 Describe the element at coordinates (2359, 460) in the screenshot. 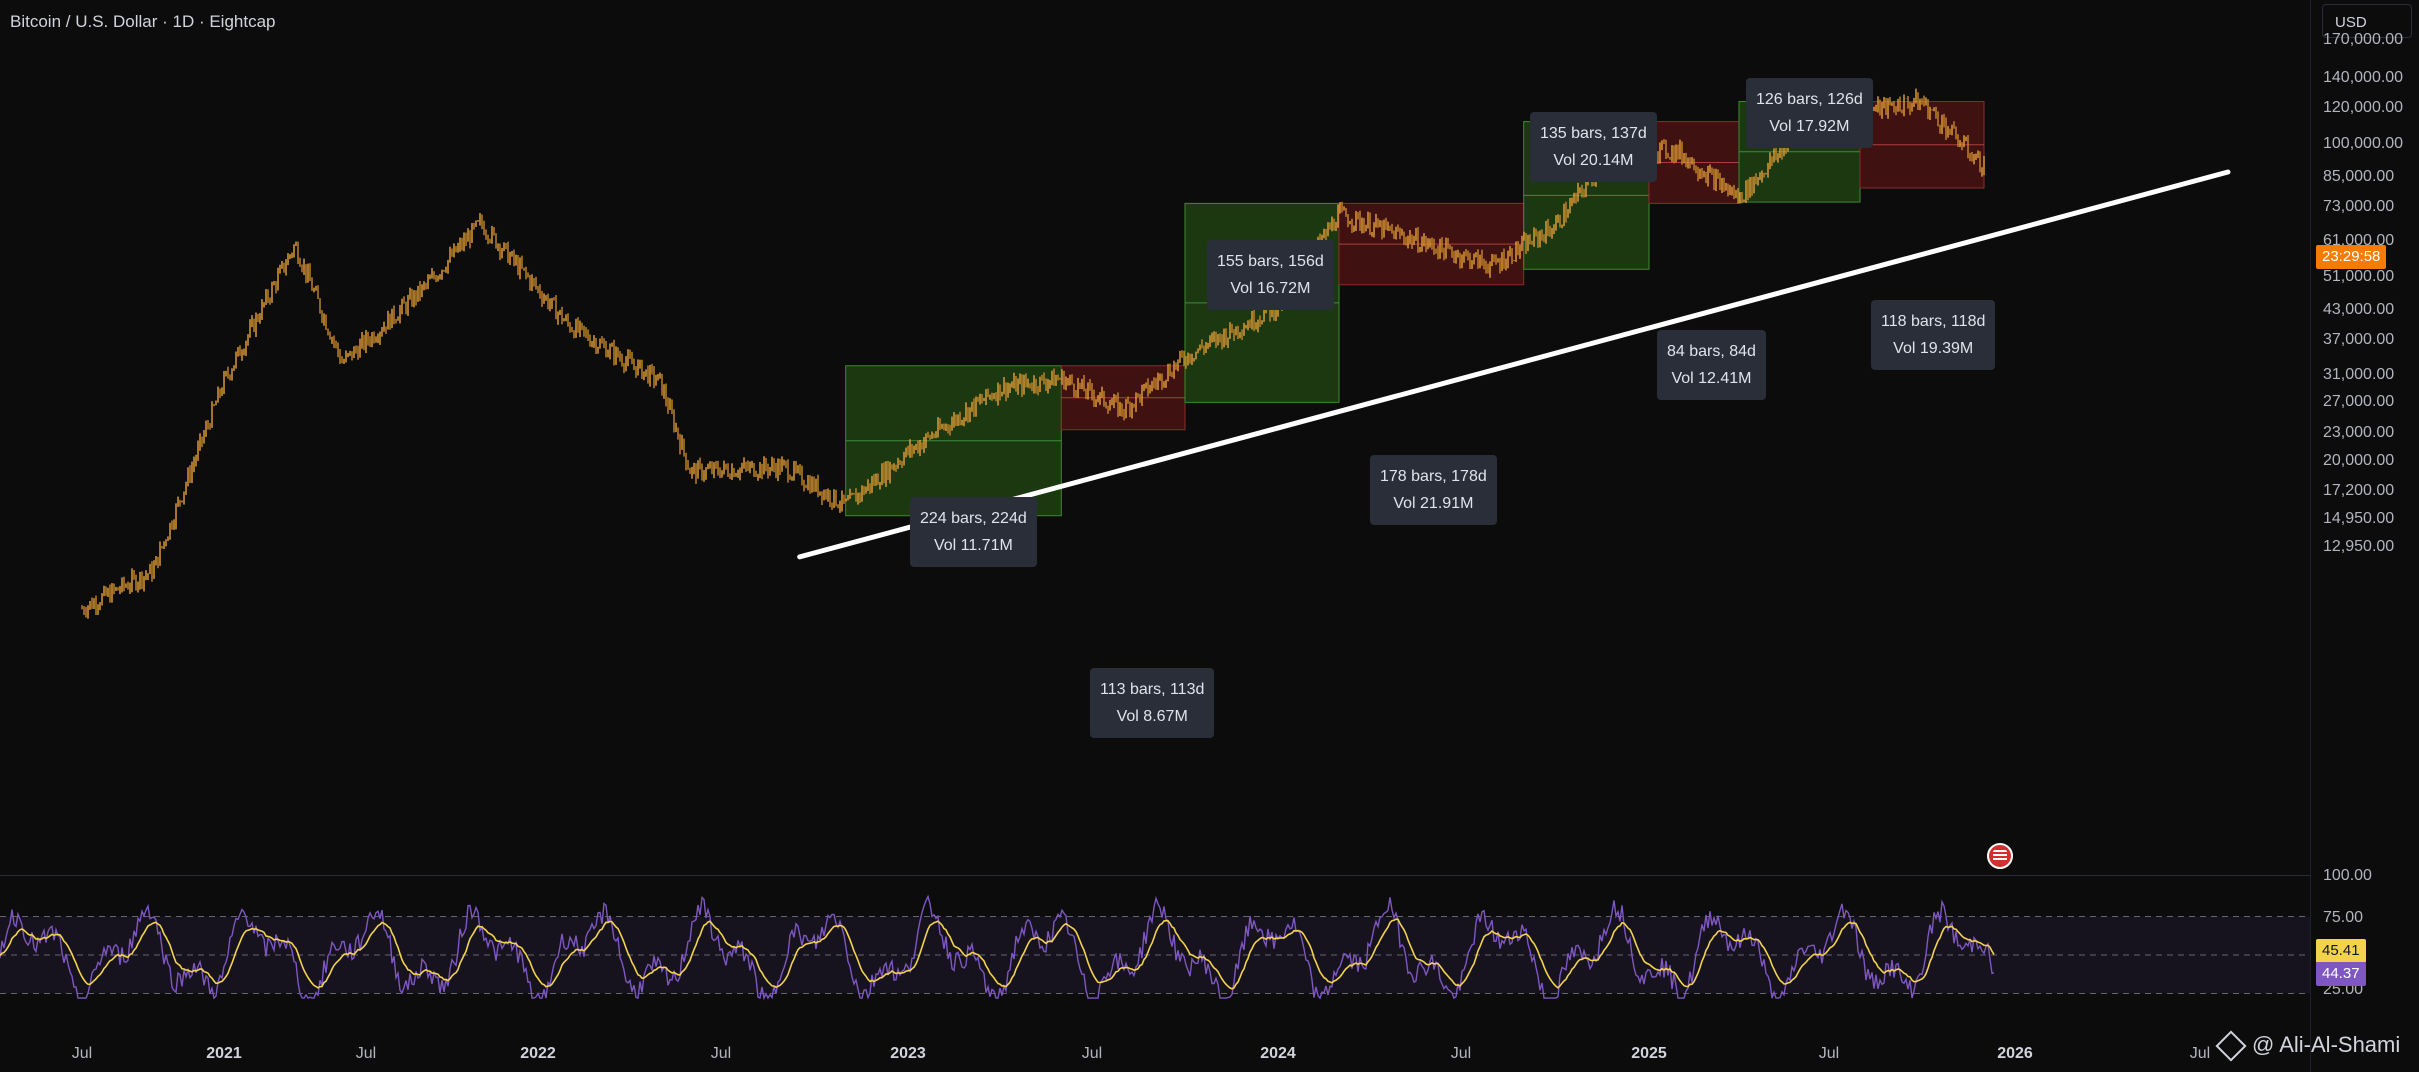

I see `price-axis-label: 20,000.00` at that location.